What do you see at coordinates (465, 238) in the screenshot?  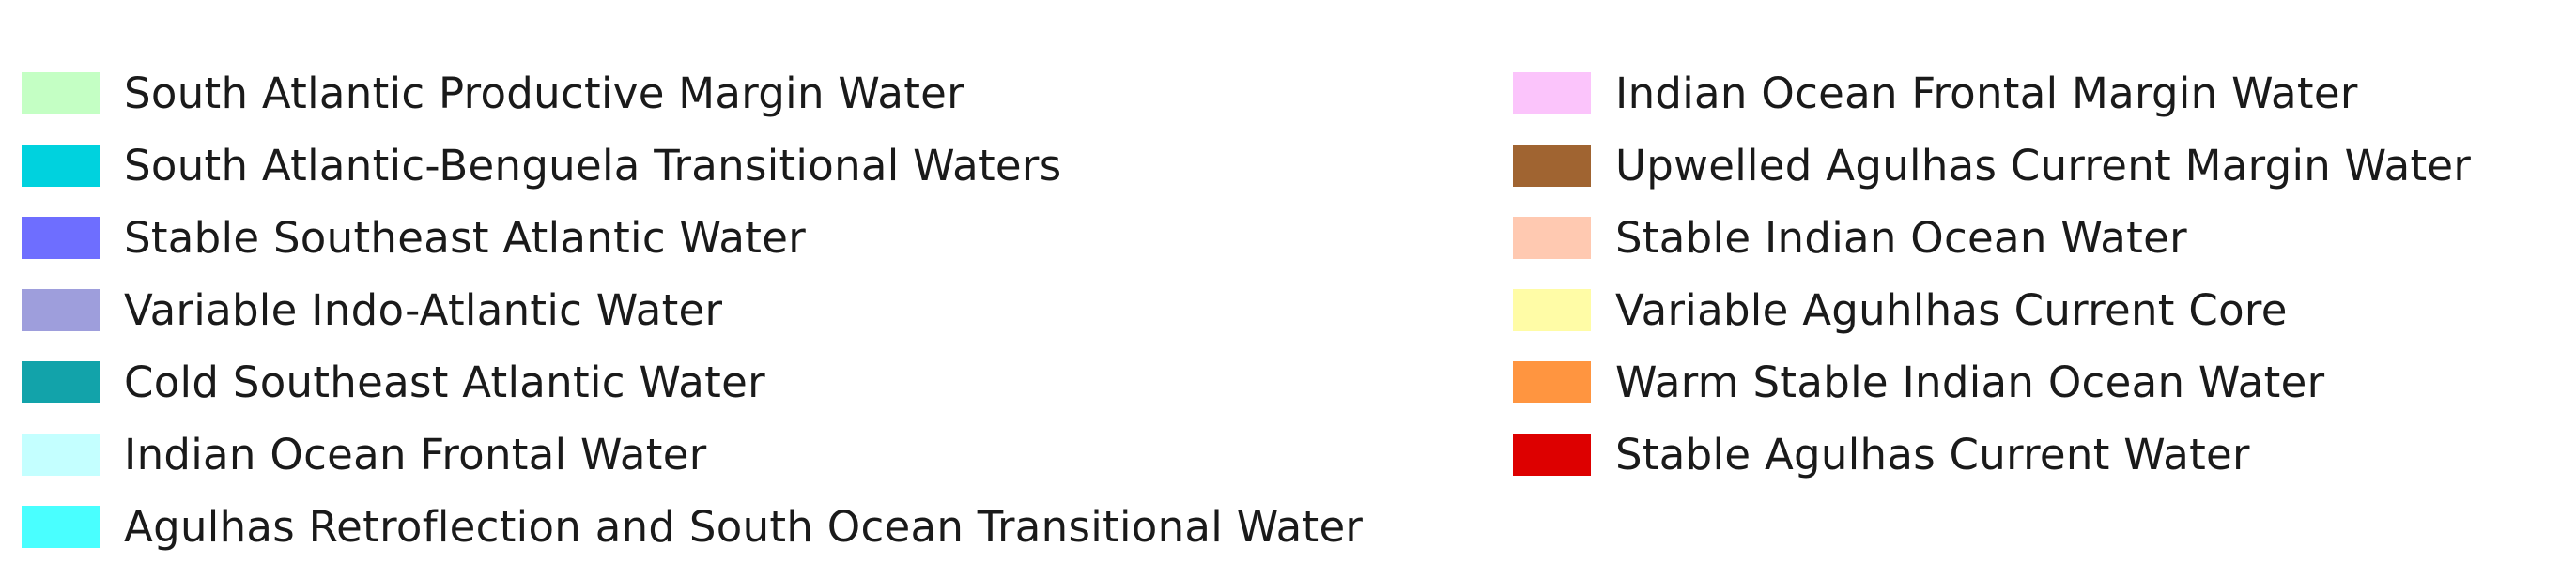 I see `legend-label: Stable Southeast Atlantic Water` at bounding box center [465, 238].